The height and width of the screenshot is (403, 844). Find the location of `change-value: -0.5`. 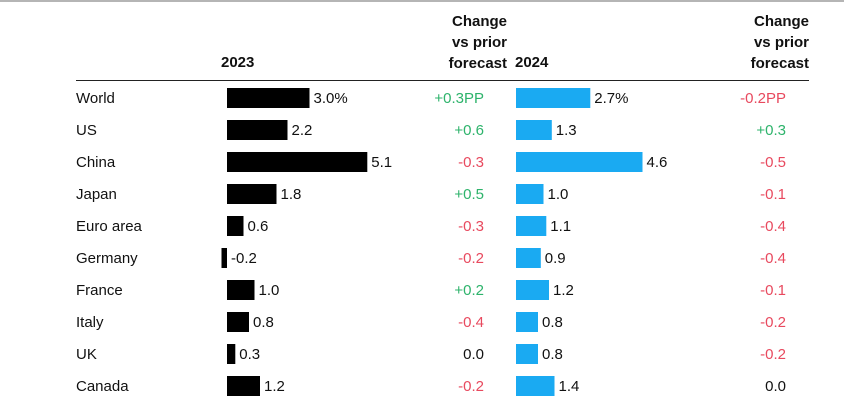

change-value: -0.5 is located at coordinates (773, 162).